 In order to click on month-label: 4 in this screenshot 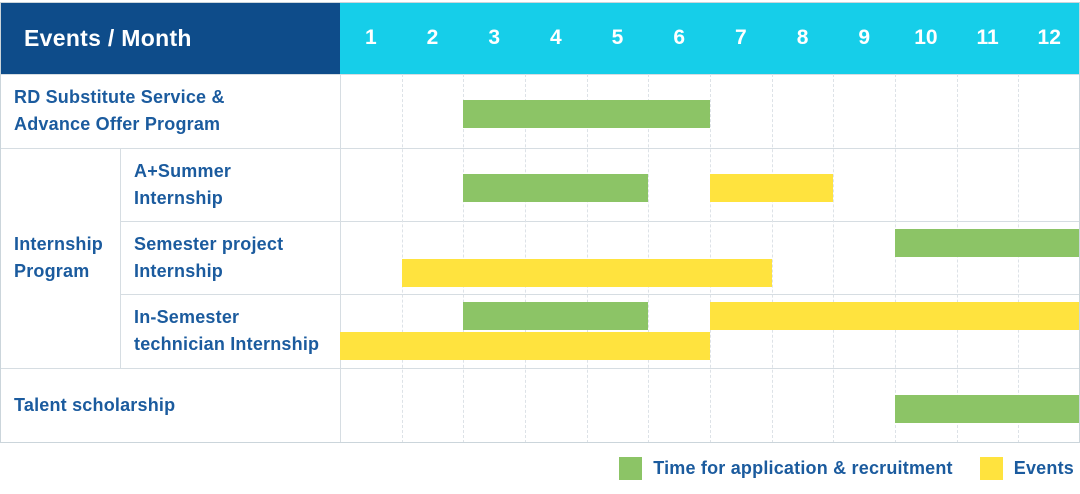, I will do `click(556, 37)`.